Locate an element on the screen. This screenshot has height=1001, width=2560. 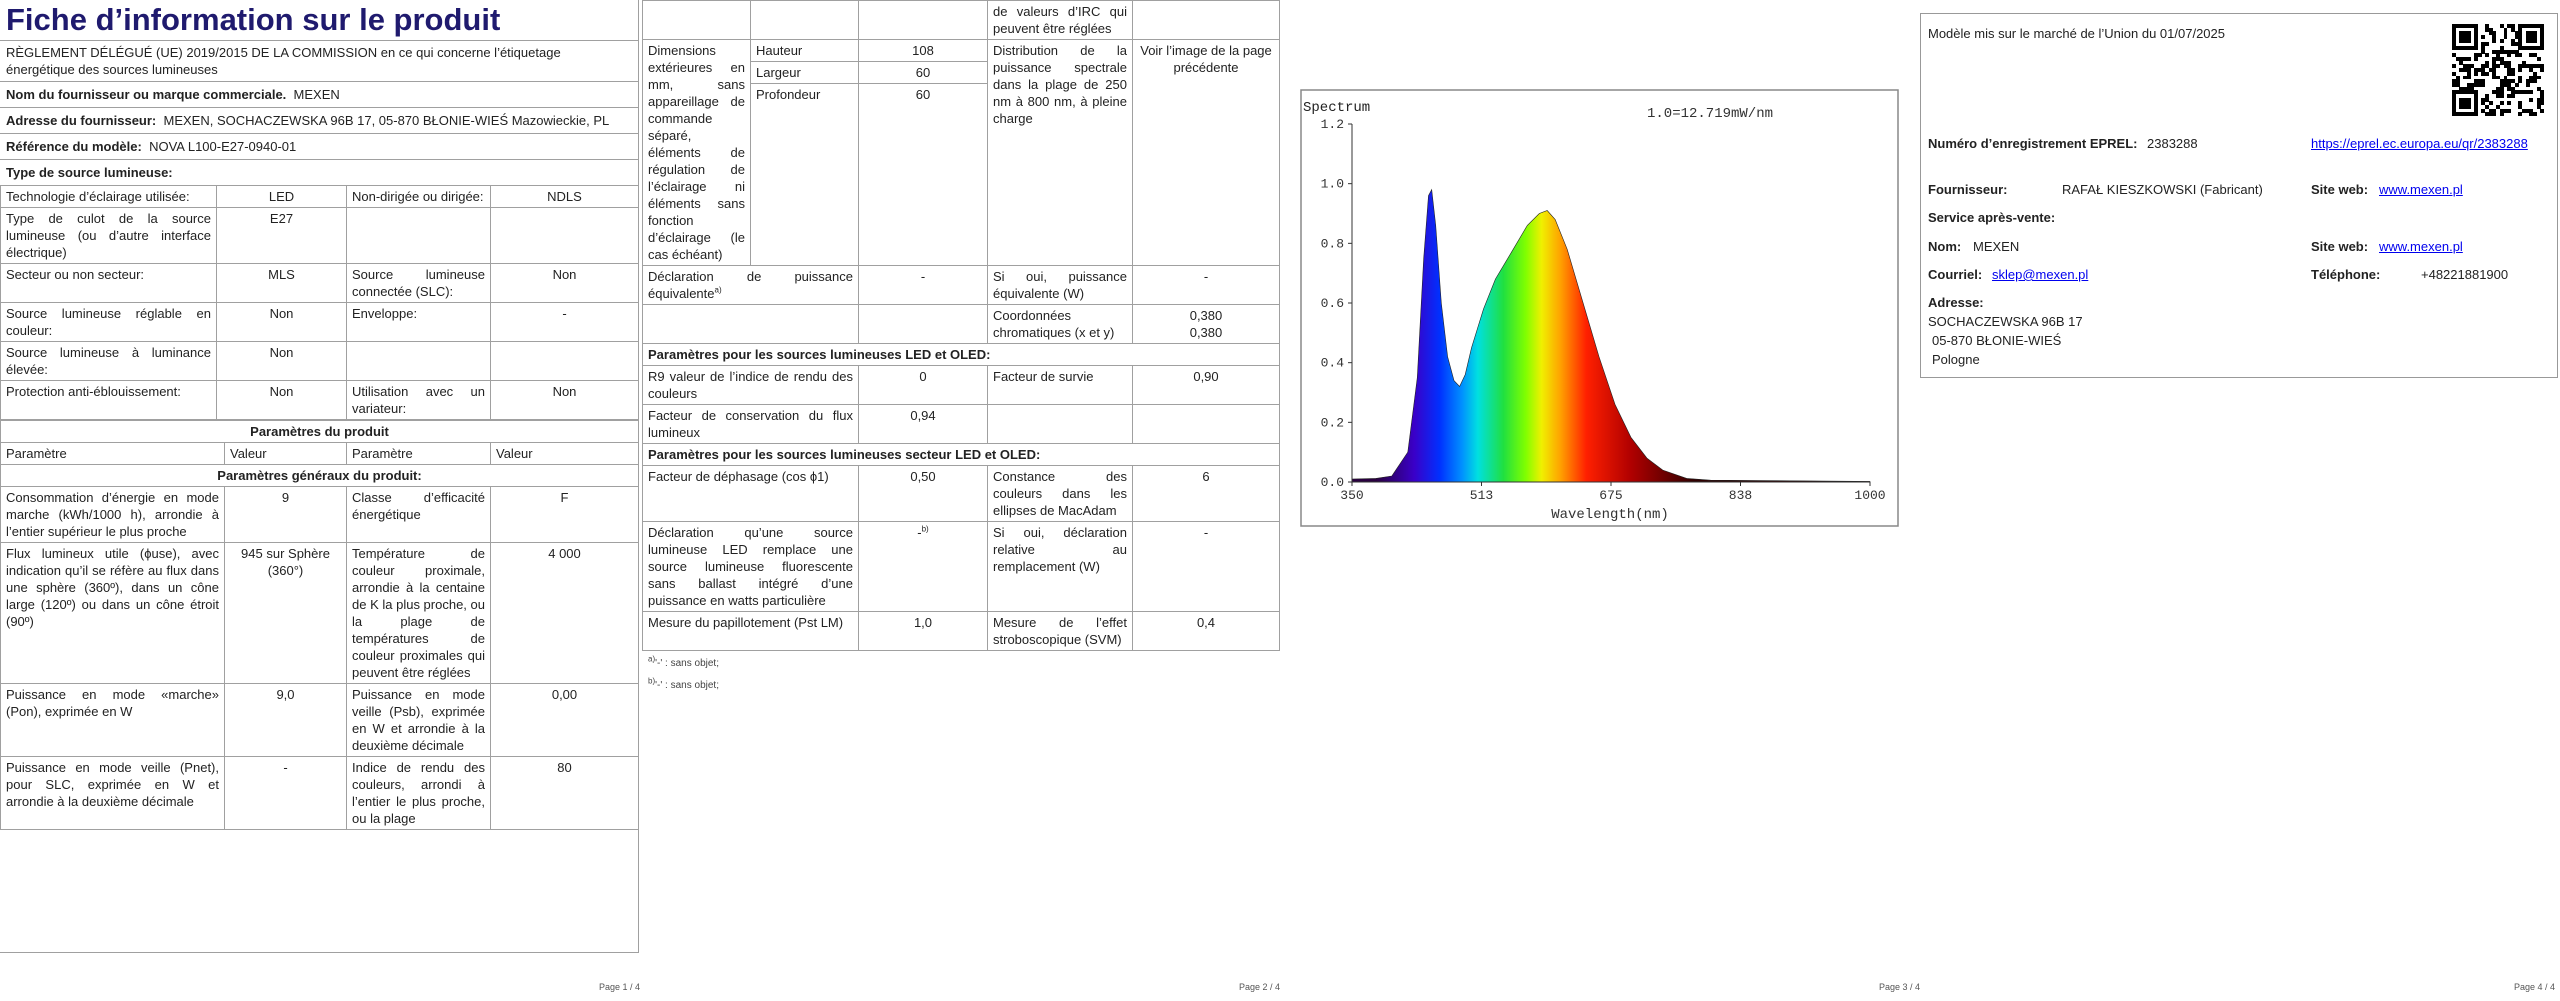
value-cell: 0,4 is located at coordinates (1206, 631).